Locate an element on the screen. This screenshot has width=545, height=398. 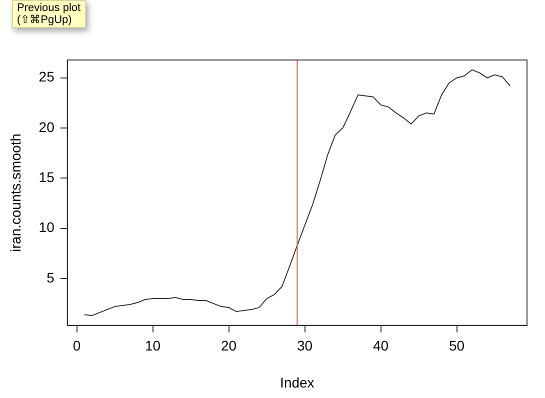
y-tick-label: 10 is located at coordinates (46, 227).